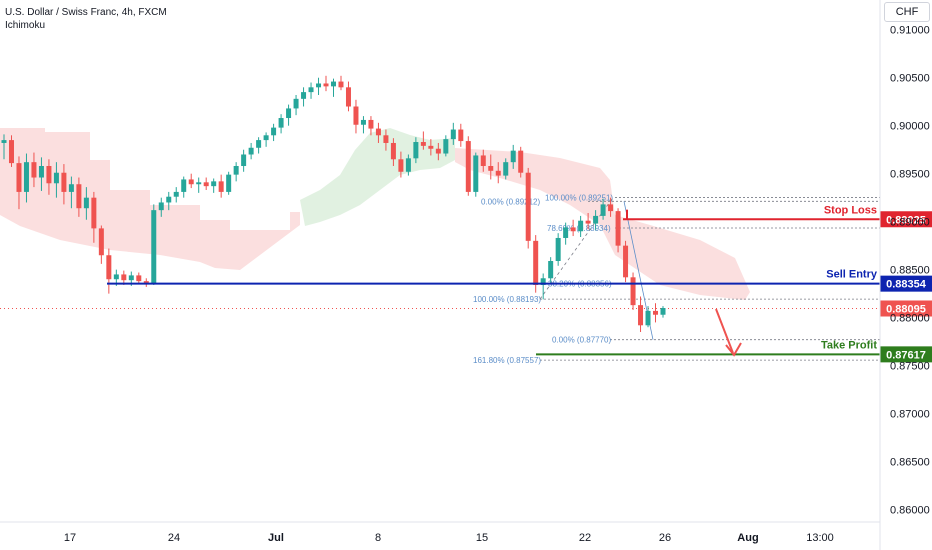 This screenshot has width=932, height=550. What do you see at coordinates (906, 309) in the screenshot?
I see `current-price-value: 0.88095` at bounding box center [906, 309].